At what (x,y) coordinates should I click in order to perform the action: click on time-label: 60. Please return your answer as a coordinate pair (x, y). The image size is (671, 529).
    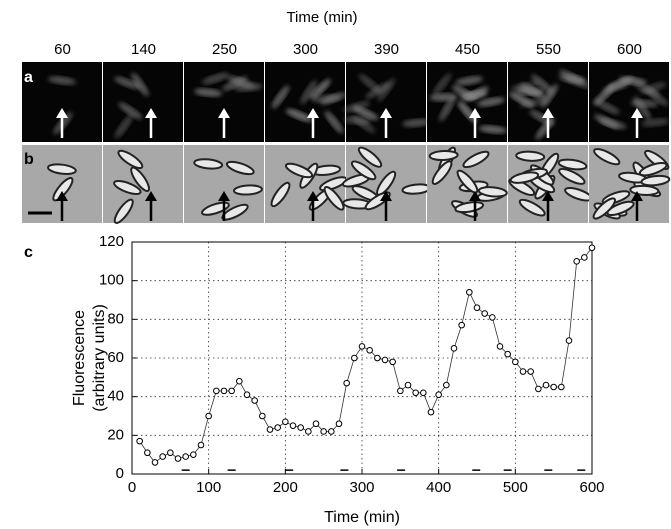
    Looking at the image, I should click on (62, 49).